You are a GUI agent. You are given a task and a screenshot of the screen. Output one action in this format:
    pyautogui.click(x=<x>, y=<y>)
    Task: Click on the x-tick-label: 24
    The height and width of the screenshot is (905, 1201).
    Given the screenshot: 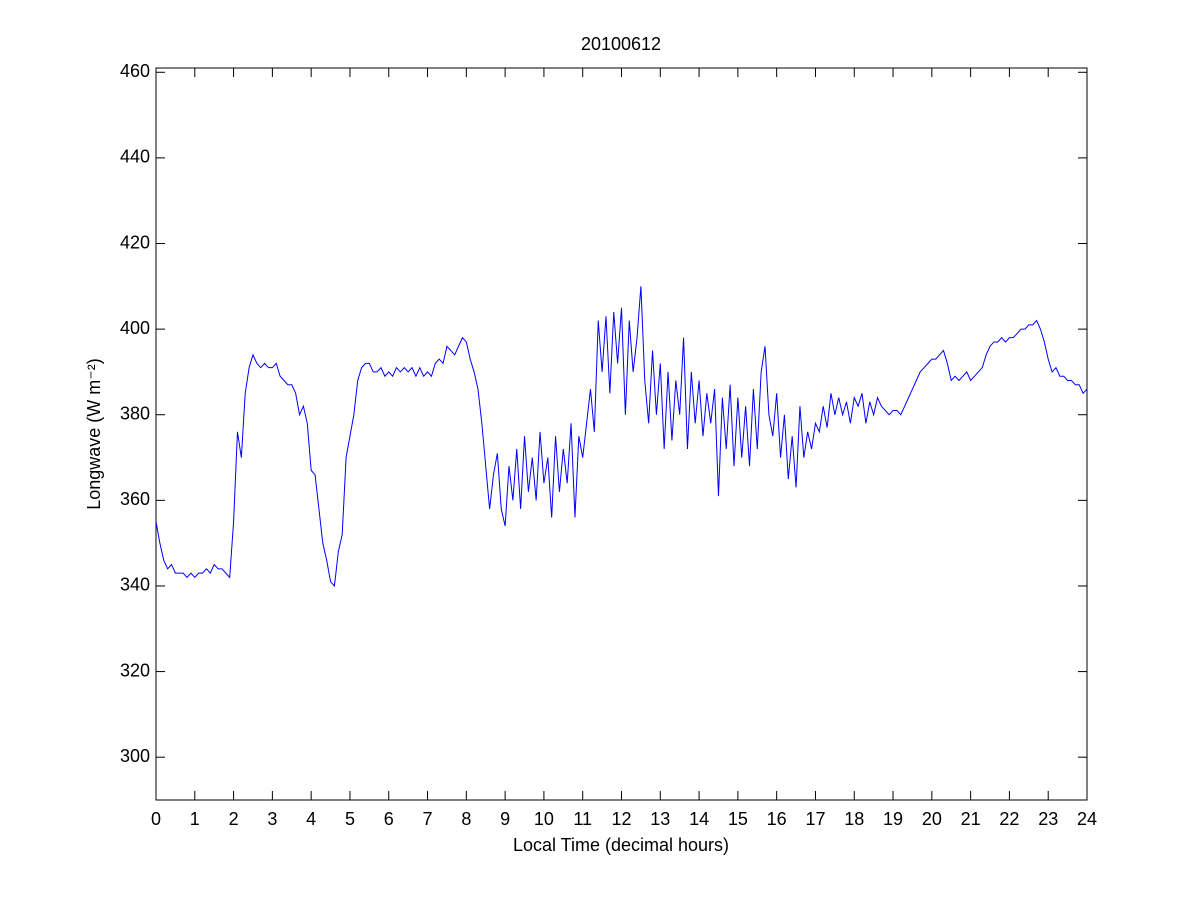 What is the action you would take?
    pyautogui.click(x=1087, y=819)
    